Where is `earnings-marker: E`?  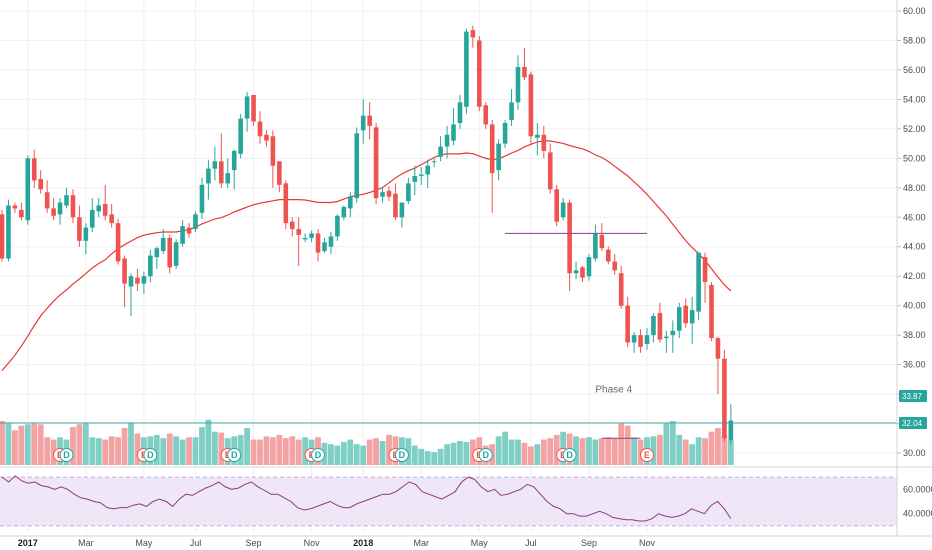
earnings-marker: E is located at coordinates (647, 455).